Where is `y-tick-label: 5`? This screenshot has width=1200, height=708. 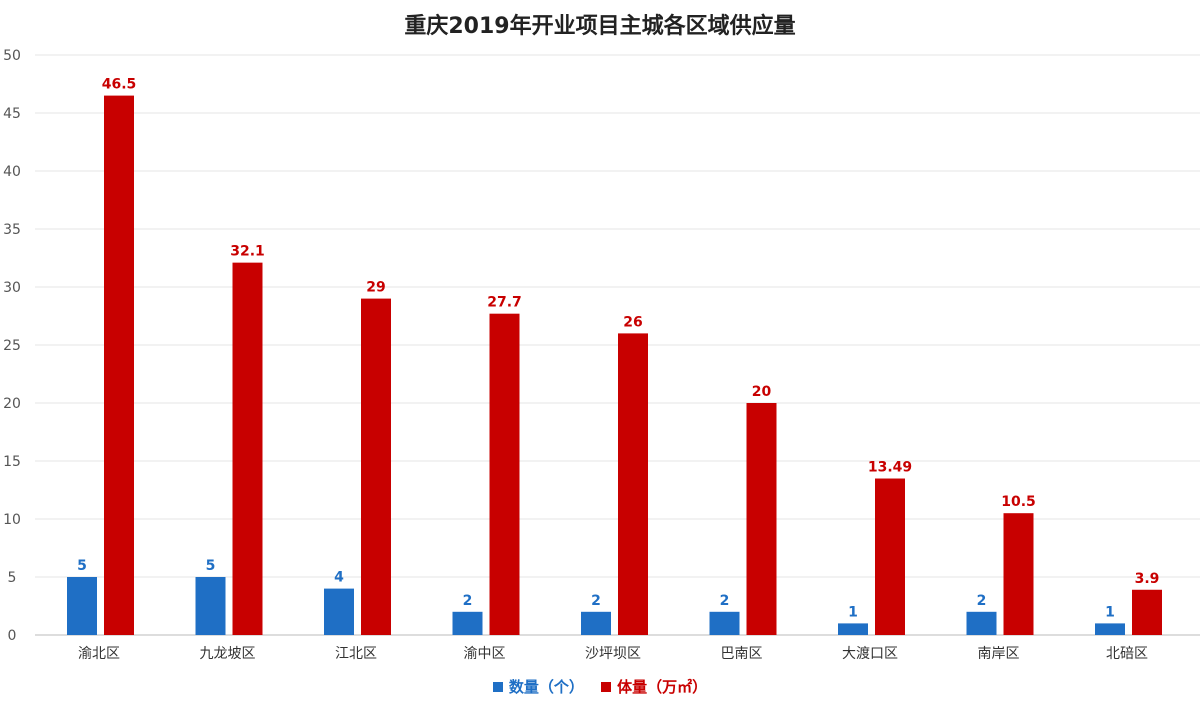
y-tick-label: 5 is located at coordinates (12, 578).